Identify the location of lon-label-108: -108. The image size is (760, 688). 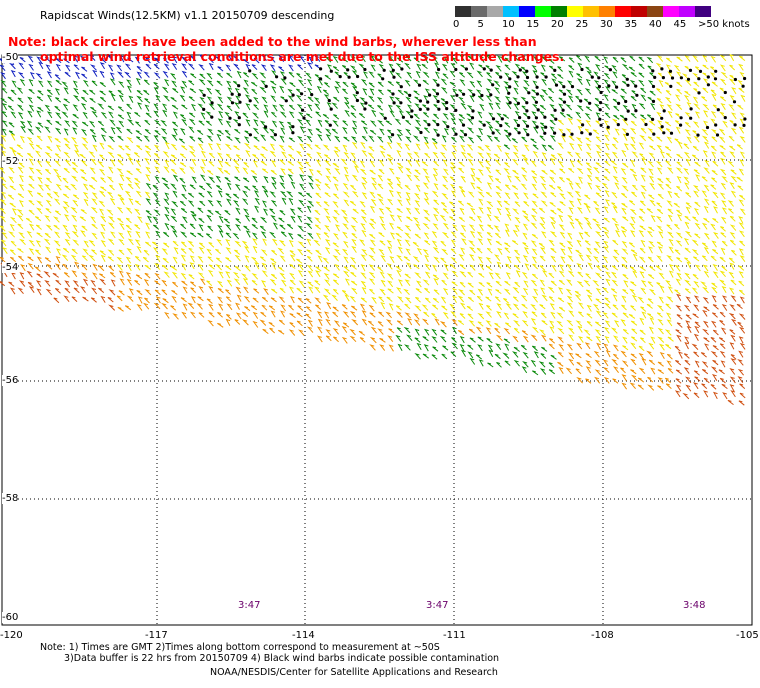
(602, 635).